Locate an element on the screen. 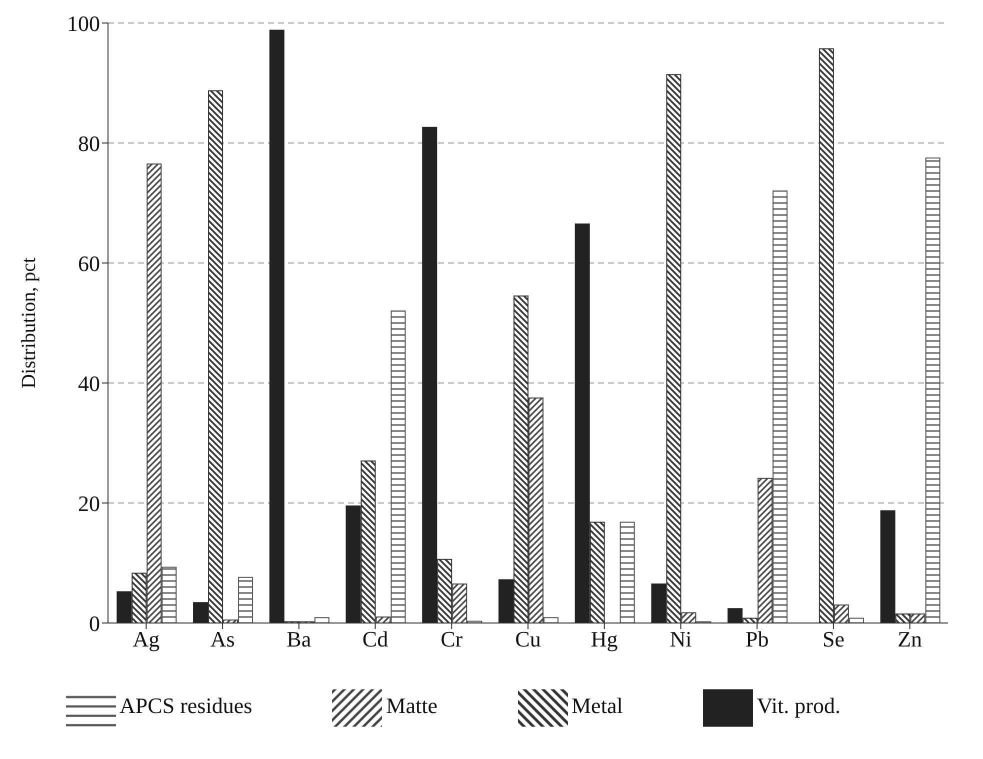 The image size is (983, 759). y-tick-label: 80 is located at coordinates (89, 143).